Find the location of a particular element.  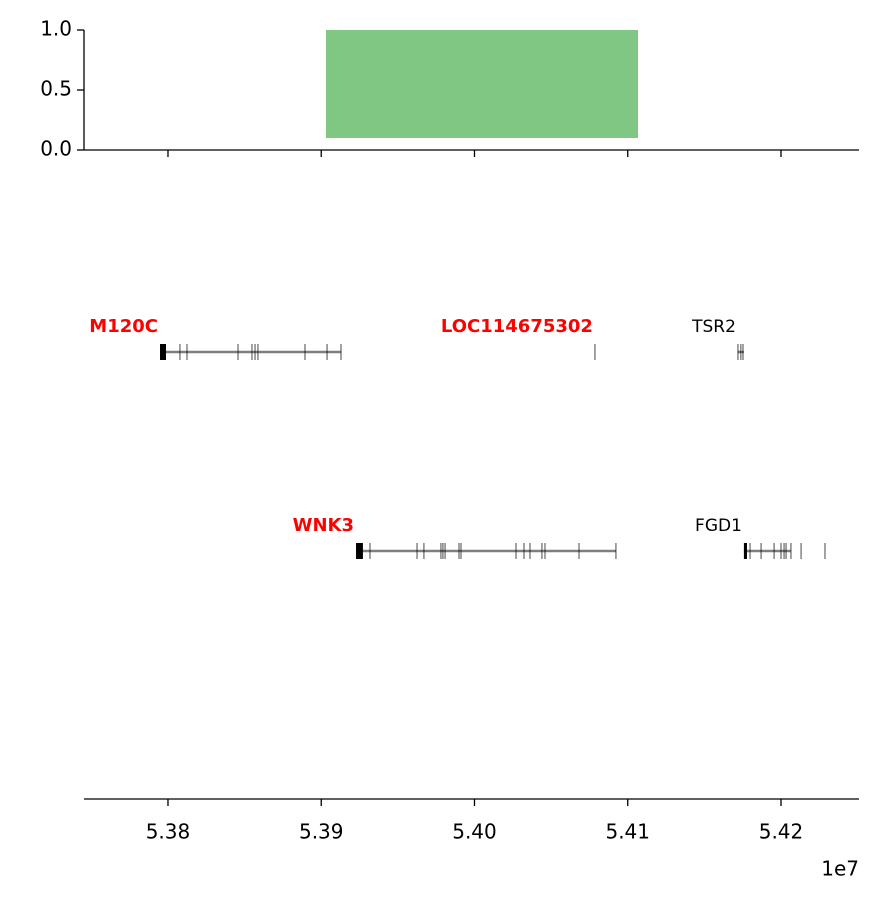

span is located at coordinates (482, 84).